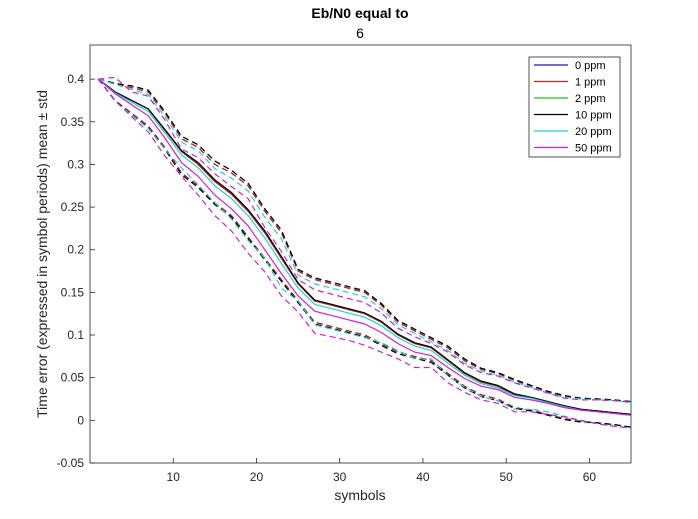 The image size is (698, 519). Describe the element at coordinates (73, 207) in the screenshot. I see `y-tick-label: 0.25` at that location.